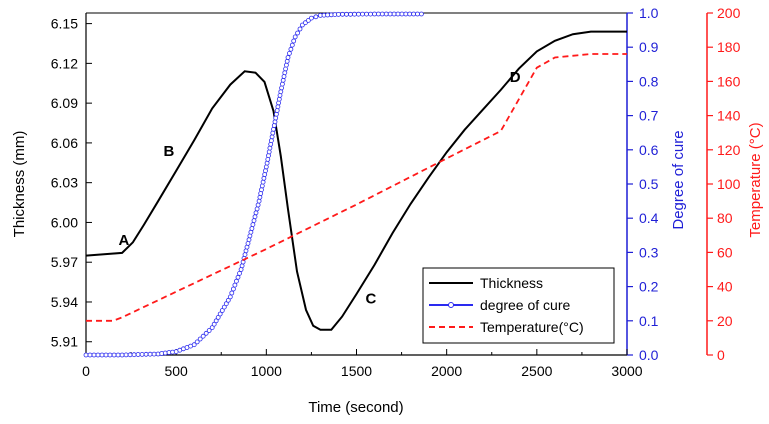  What do you see at coordinates (649, 287) in the screenshot?
I see `inner-tick-label: 0.2` at bounding box center [649, 287].